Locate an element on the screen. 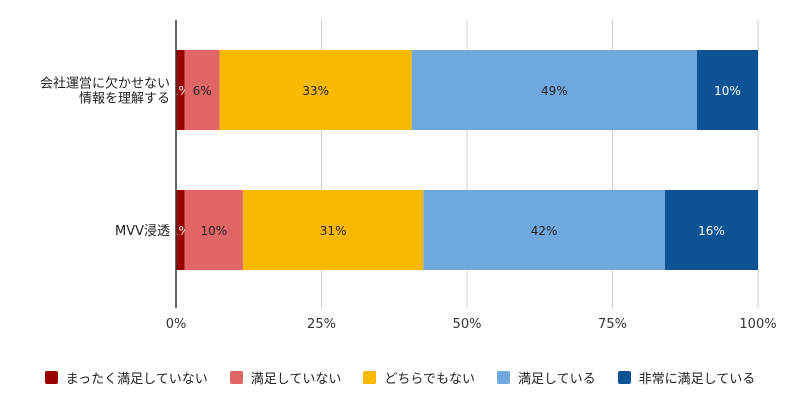  category-label: 会社運営に欠かせない is located at coordinates (105, 84).